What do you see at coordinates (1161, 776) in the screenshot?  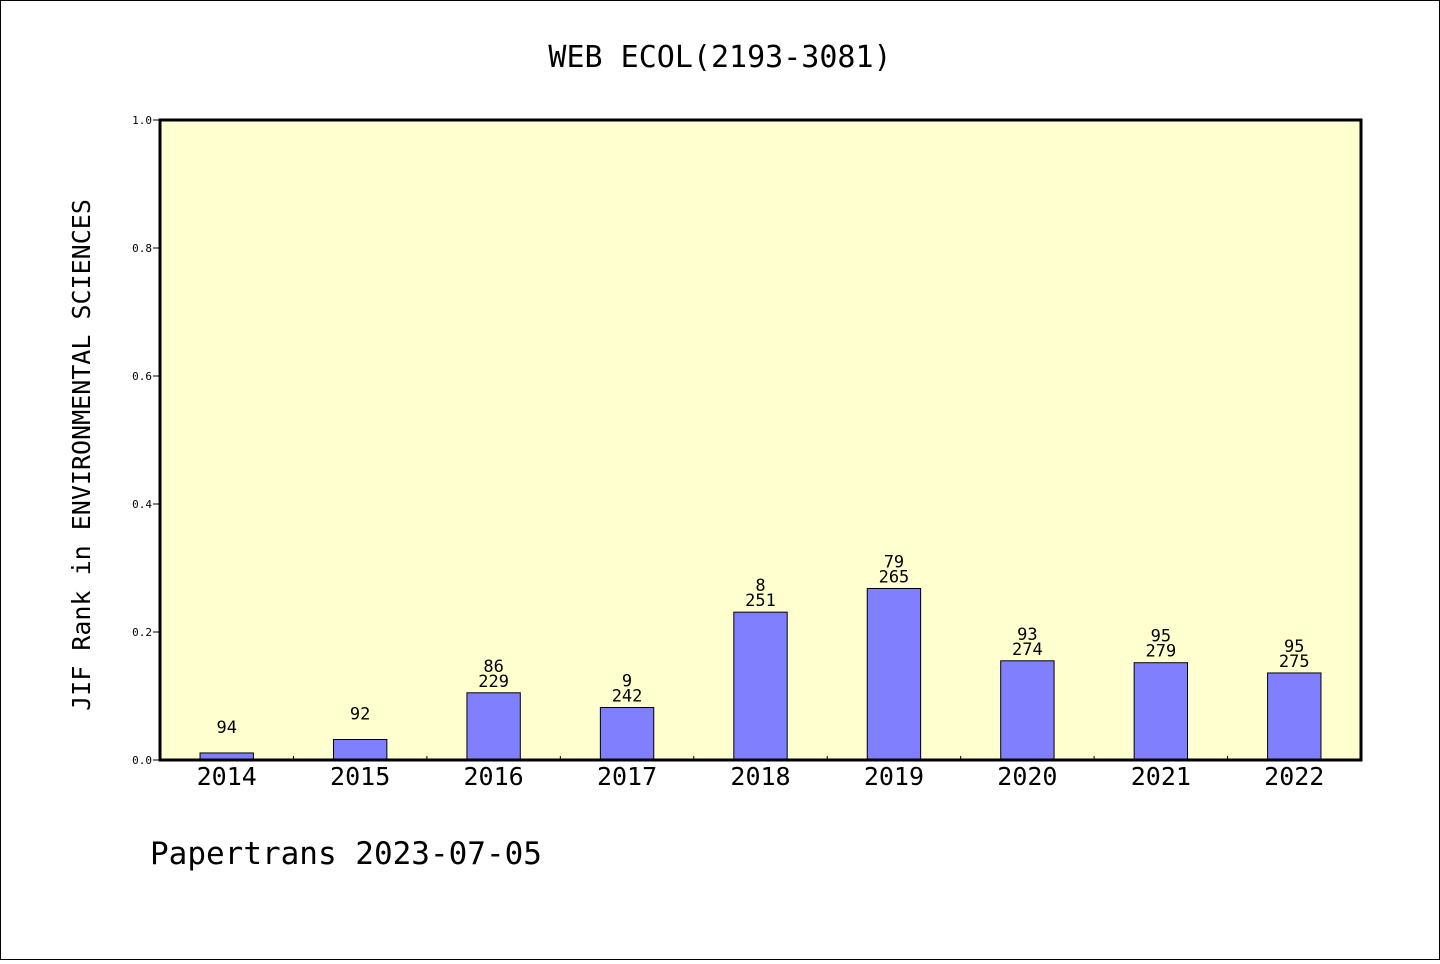 I see `x-tick-label: 2021` at bounding box center [1161, 776].